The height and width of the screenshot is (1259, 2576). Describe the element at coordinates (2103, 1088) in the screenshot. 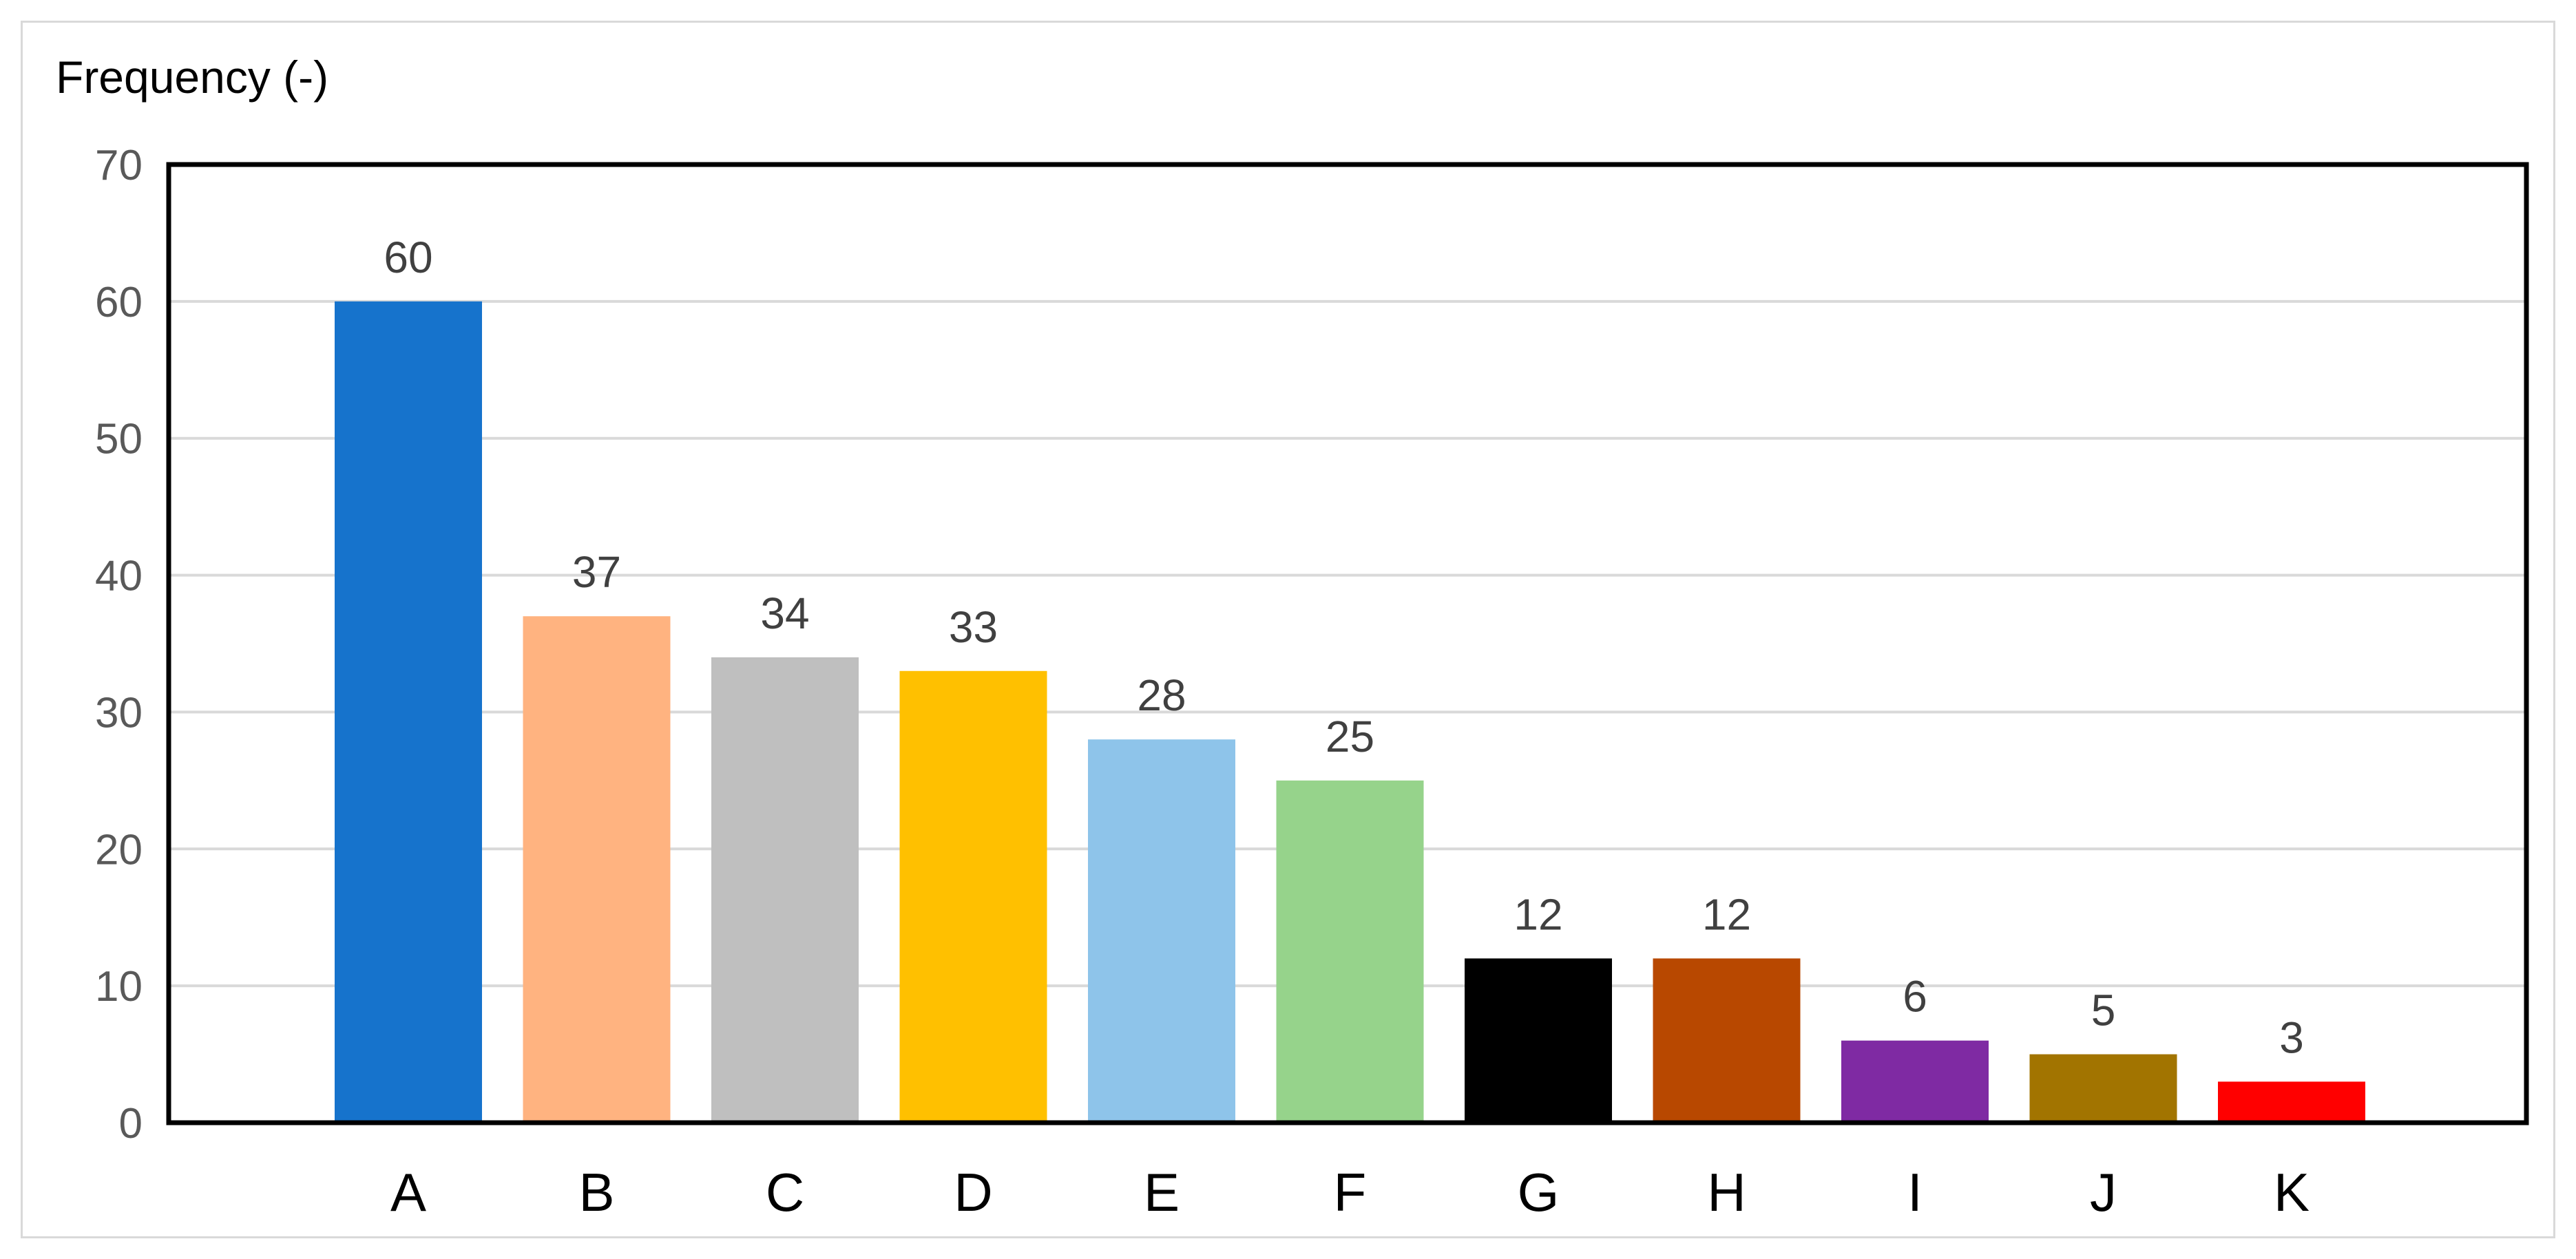

I see `bar-j` at that location.